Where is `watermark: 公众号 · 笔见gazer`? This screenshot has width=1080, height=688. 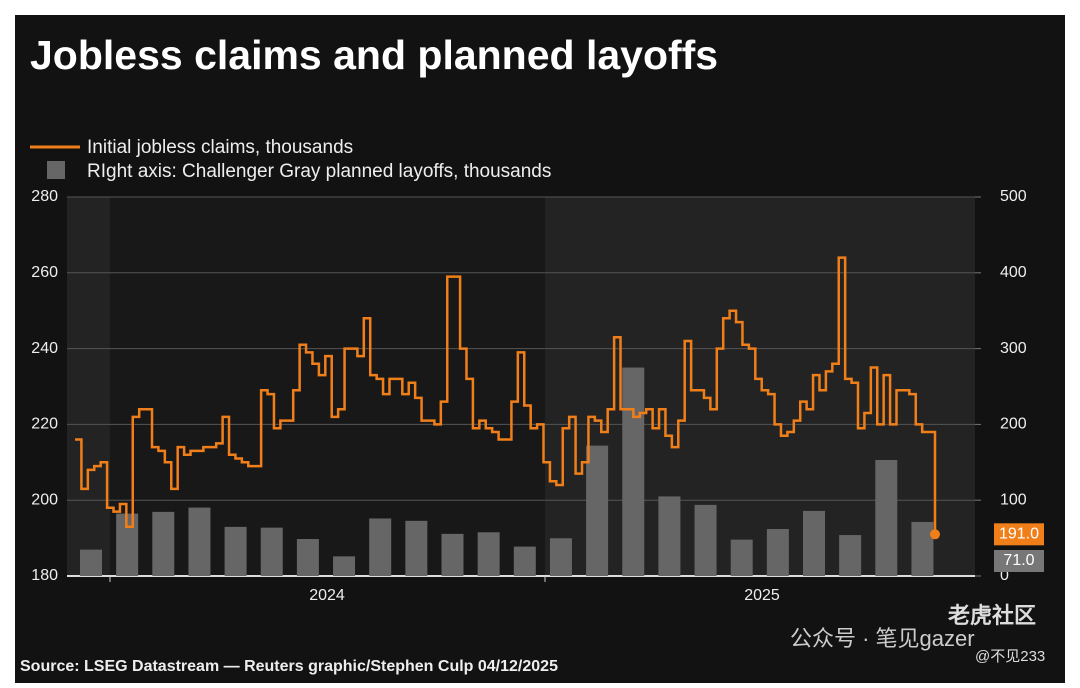 watermark: 公众号 · 笔见gazer is located at coordinates (882, 638).